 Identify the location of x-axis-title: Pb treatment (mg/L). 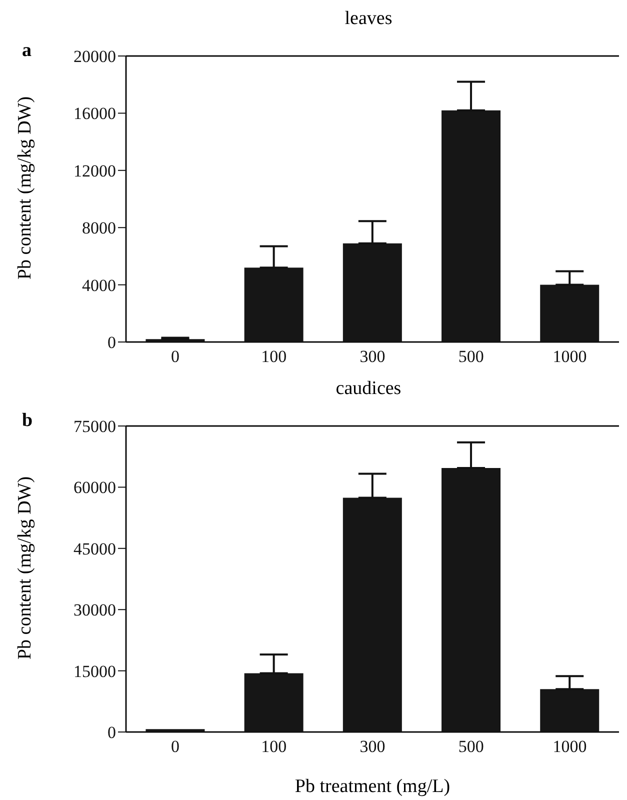
(373, 787).